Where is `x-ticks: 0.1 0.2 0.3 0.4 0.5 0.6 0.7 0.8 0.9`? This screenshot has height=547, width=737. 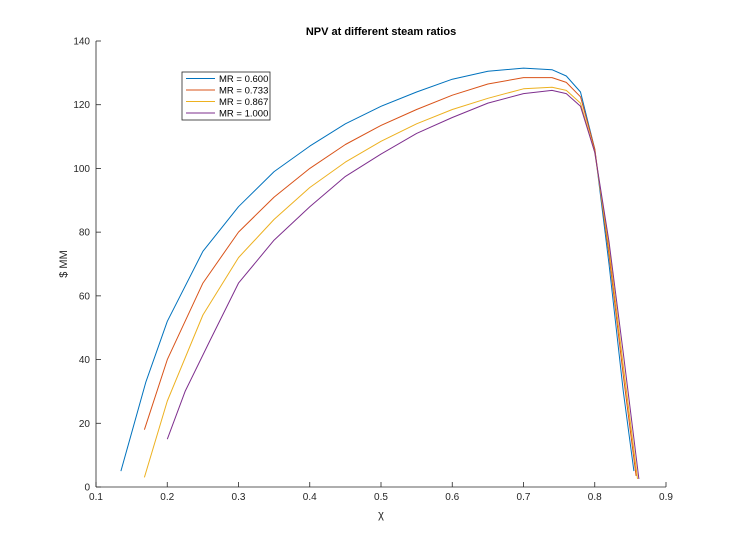
x-ticks: 0.1 0.2 0.3 0.4 0.5 0.6 0.7 0.8 0.9 is located at coordinates (381, 492).